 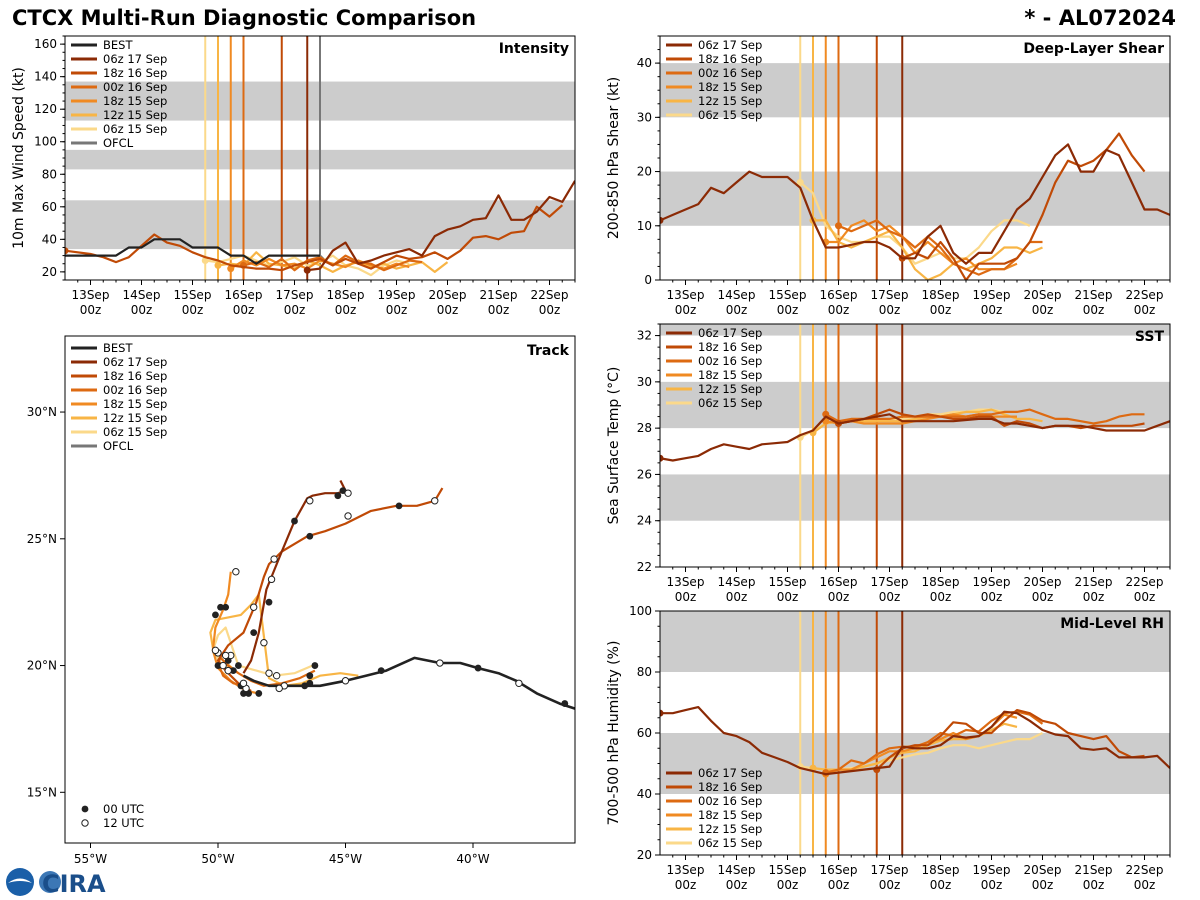 What do you see at coordinates (295, 295) in the screenshot?
I see `x-tick-label: 17Sep` at bounding box center [295, 295].